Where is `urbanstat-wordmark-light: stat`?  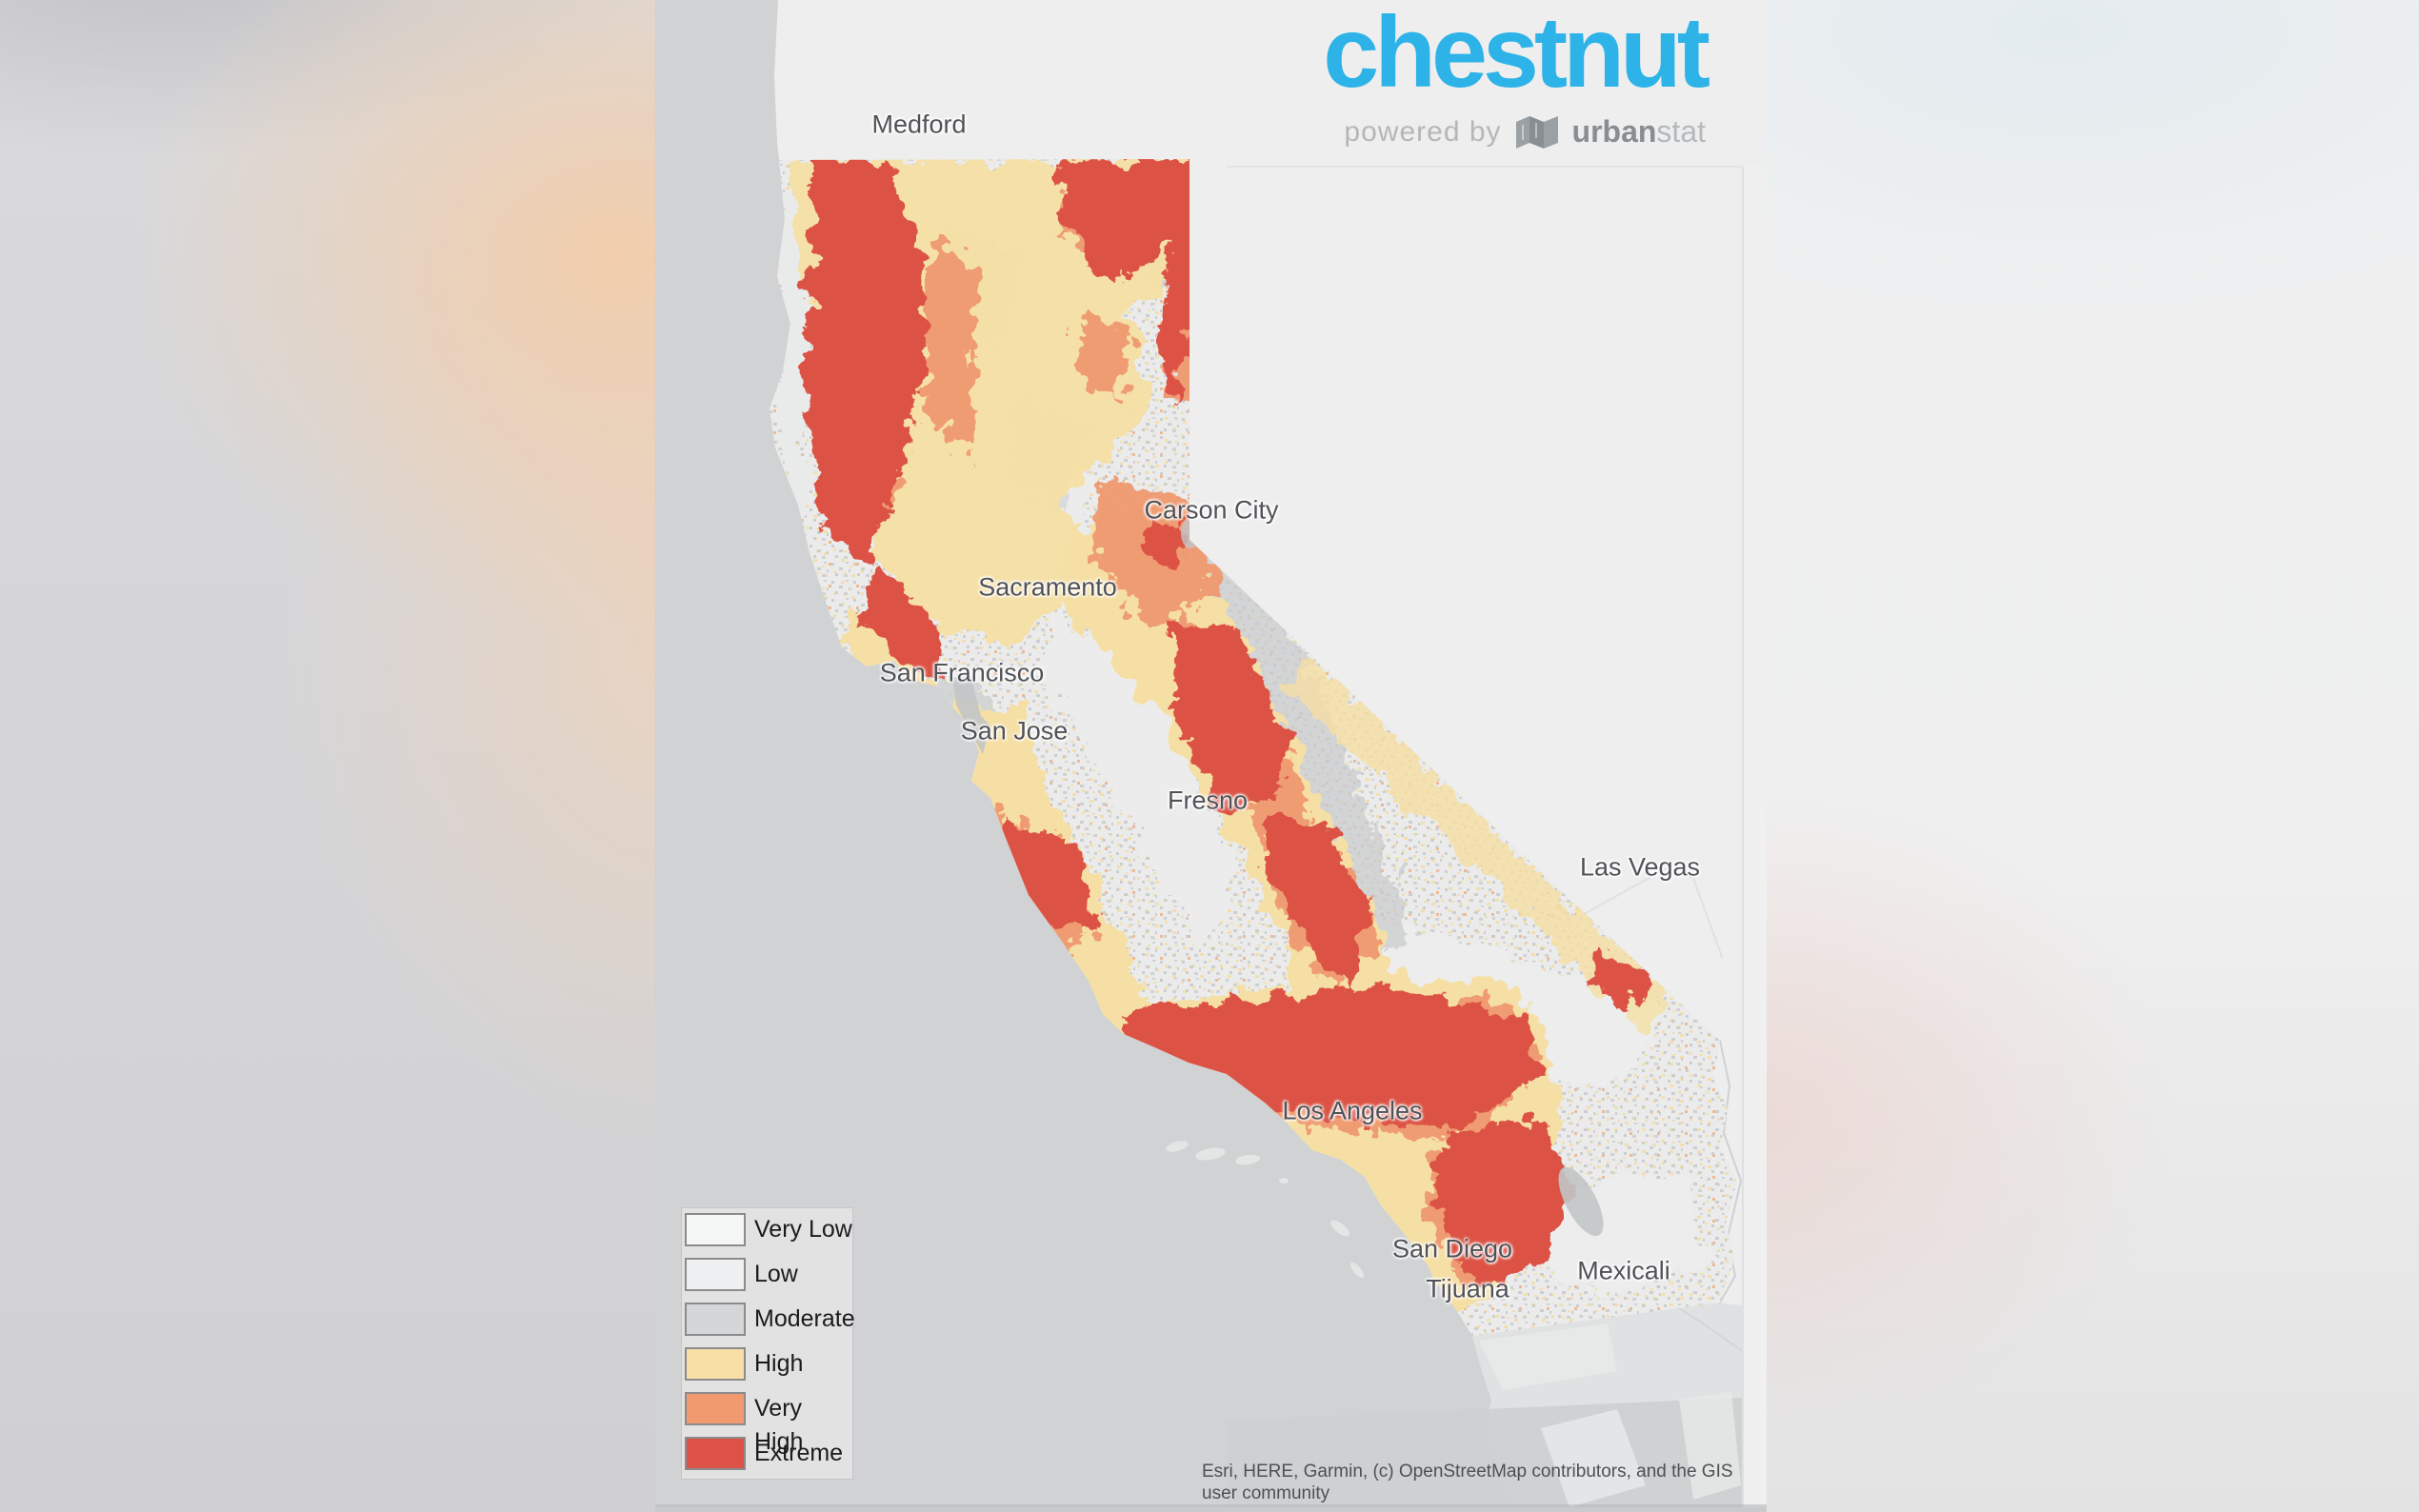 urbanstat-wordmark-light: stat is located at coordinates (1681, 131).